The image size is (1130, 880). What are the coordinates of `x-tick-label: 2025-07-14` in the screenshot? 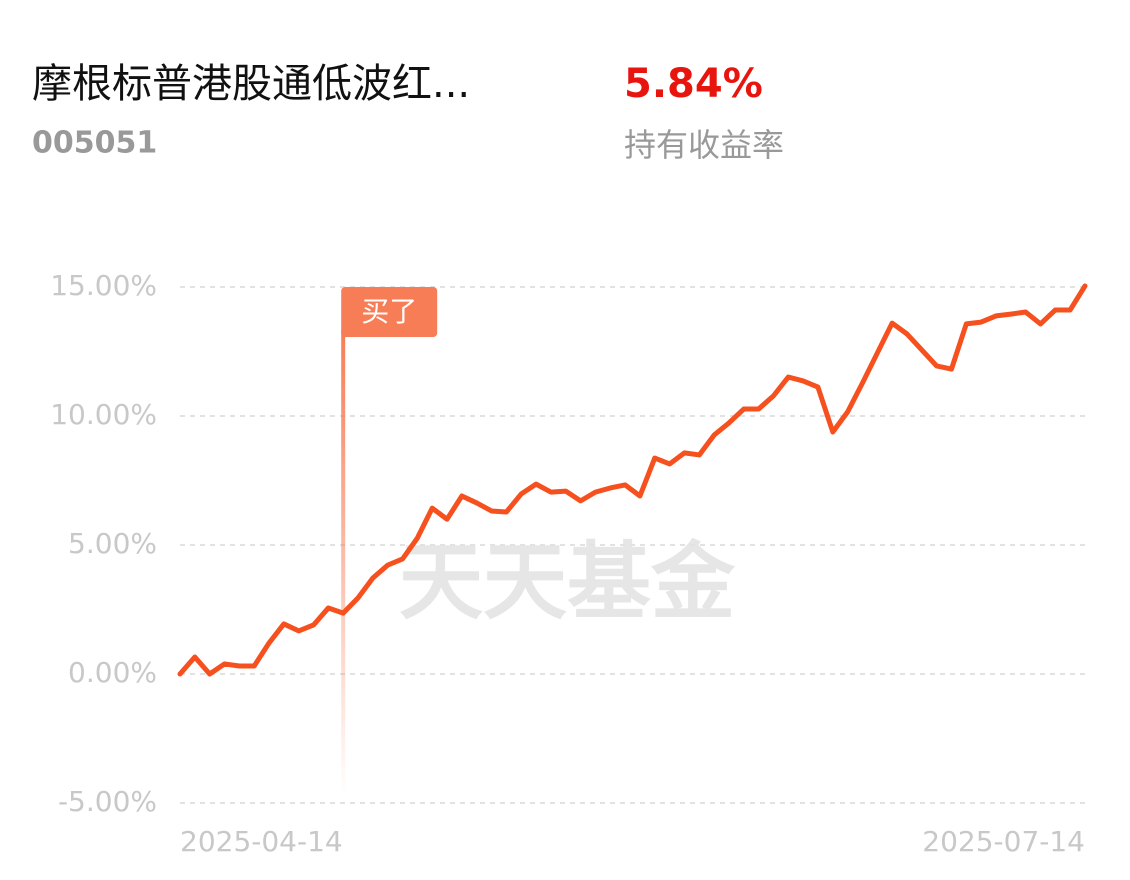 It's located at (1003, 841).